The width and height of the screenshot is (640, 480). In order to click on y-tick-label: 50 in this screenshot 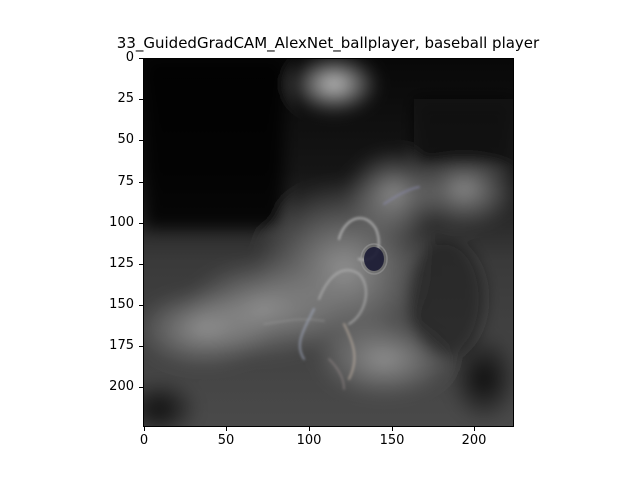, I will do `click(125, 139)`.